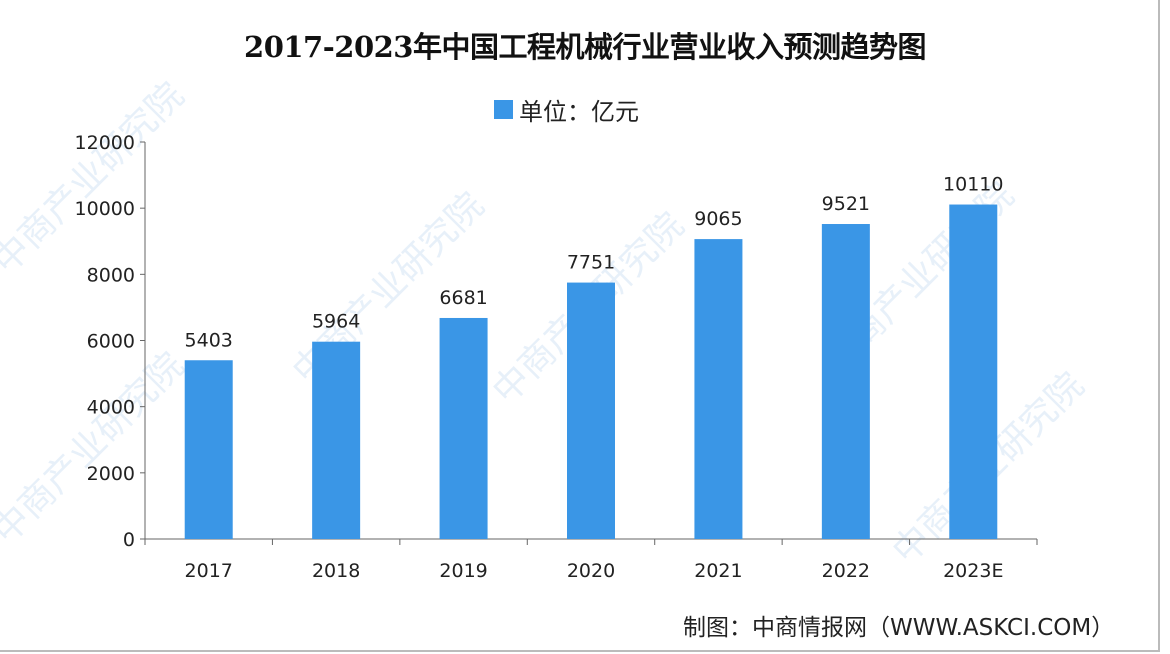 The width and height of the screenshot is (1170, 654). What do you see at coordinates (463, 298) in the screenshot?
I see `data-label: 6681` at bounding box center [463, 298].